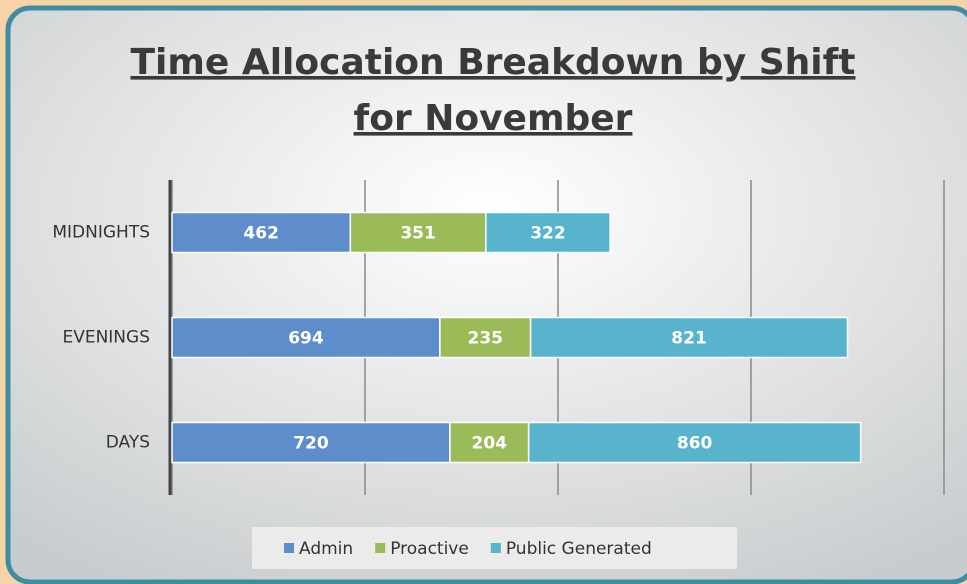 The image size is (967, 584). I want to click on data-label: 462, so click(261, 234).